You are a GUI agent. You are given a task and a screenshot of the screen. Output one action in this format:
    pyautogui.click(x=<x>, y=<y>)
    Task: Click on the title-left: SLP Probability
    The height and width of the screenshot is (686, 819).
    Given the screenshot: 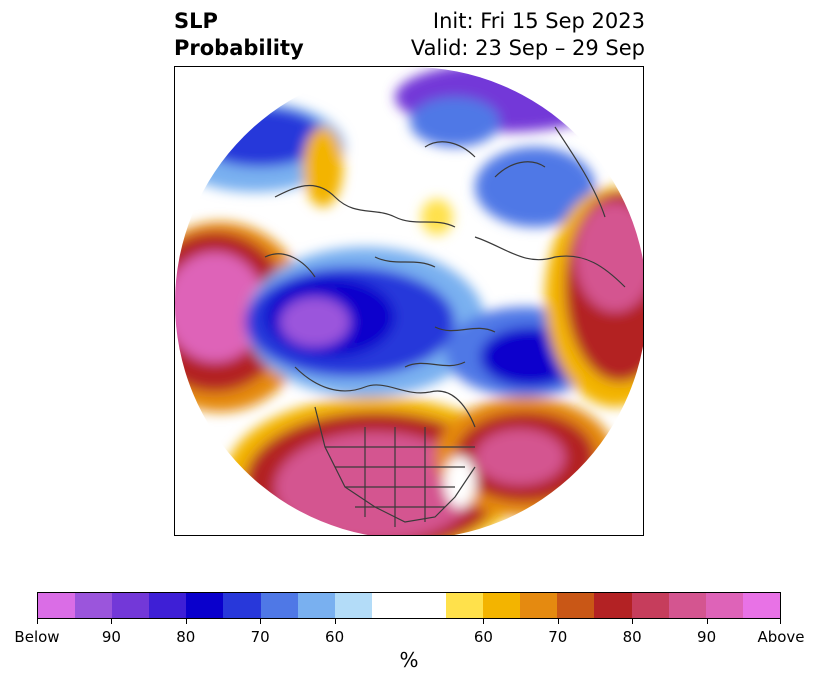 What is the action you would take?
    pyautogui.click(x=239, y=35)
    